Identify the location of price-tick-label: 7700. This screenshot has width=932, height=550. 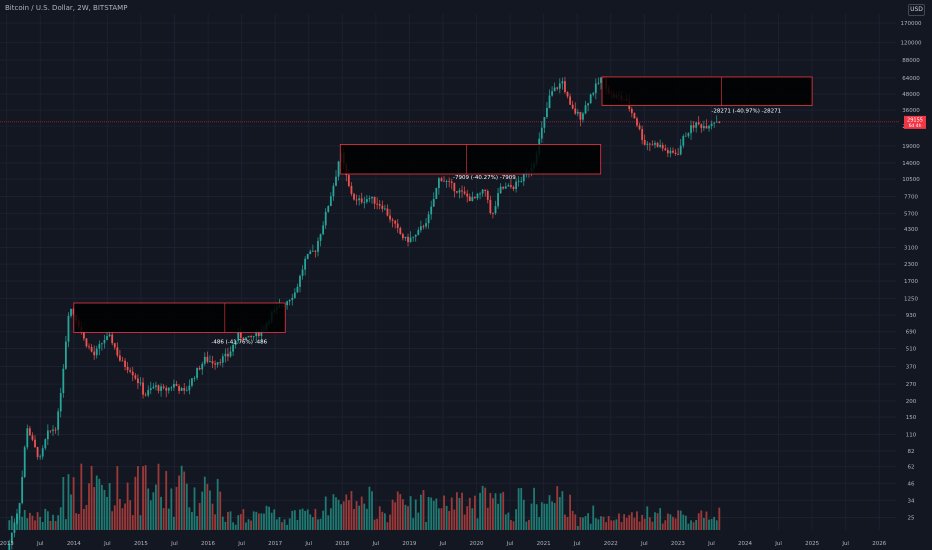
(911, 197).